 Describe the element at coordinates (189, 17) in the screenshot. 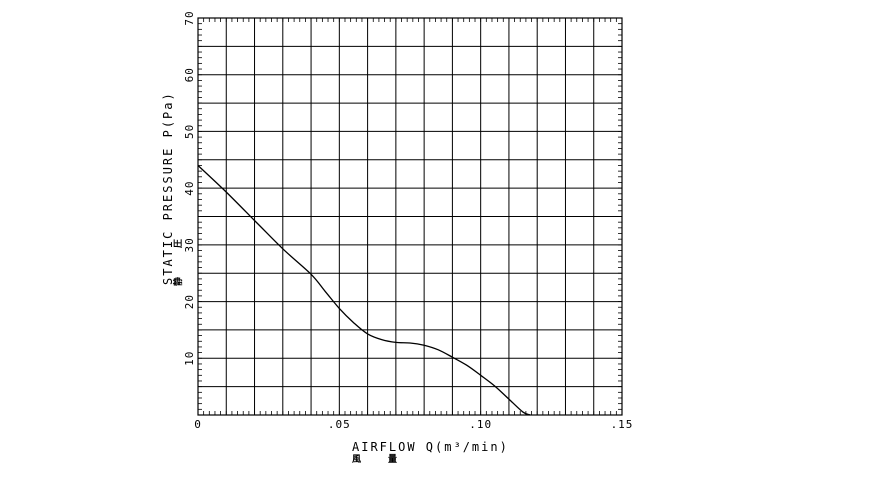

I see `y-tick-label: 70` at that location.